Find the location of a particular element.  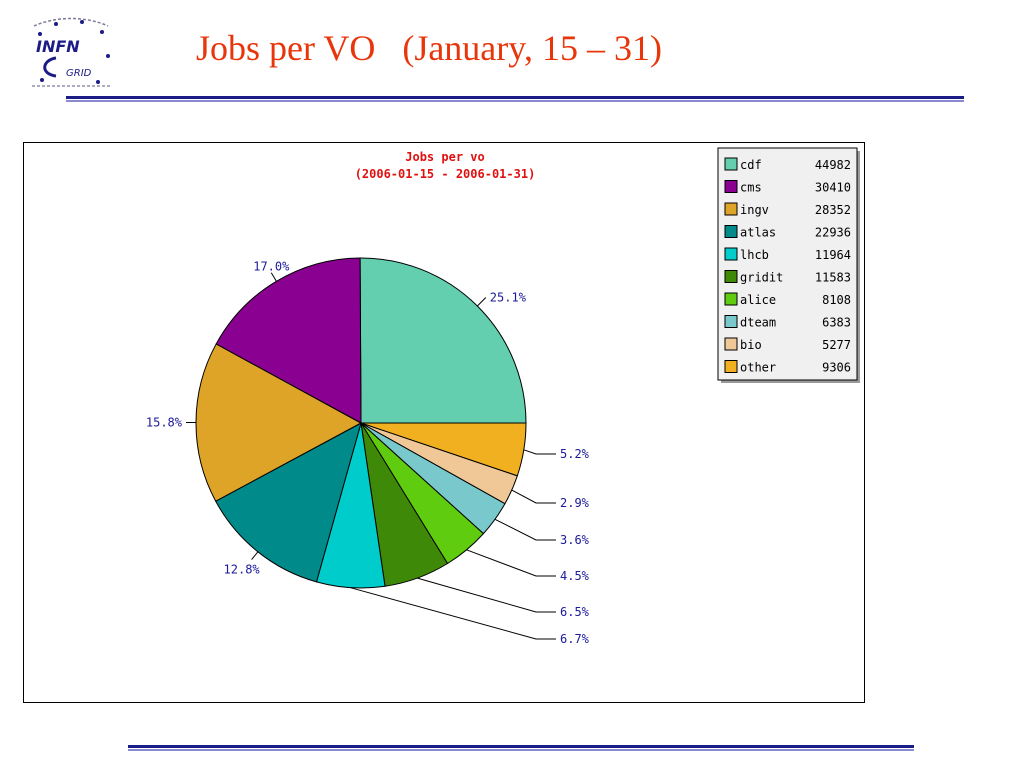

pie-slice-cms is located at coordinates (288, 340).